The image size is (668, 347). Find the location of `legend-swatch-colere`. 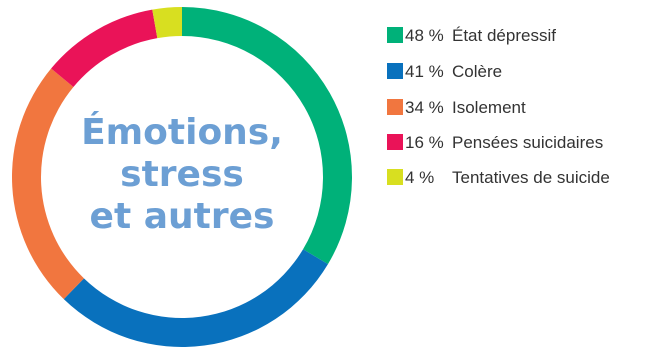

legend-swatch-colere is located at coordinates (395, 71).